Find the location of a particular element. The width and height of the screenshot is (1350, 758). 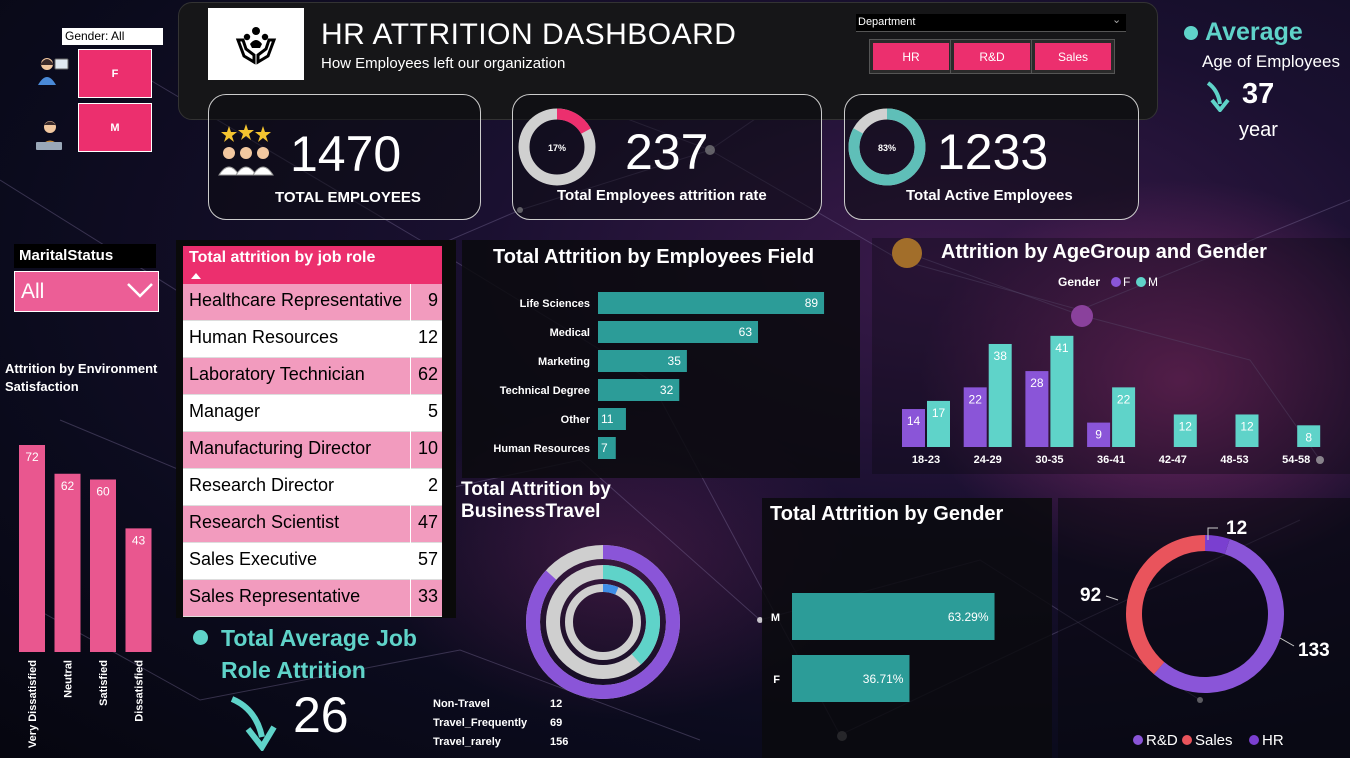

total-employees-label: TOTAL EMPLOYEES is located at coordinates (348, 197).